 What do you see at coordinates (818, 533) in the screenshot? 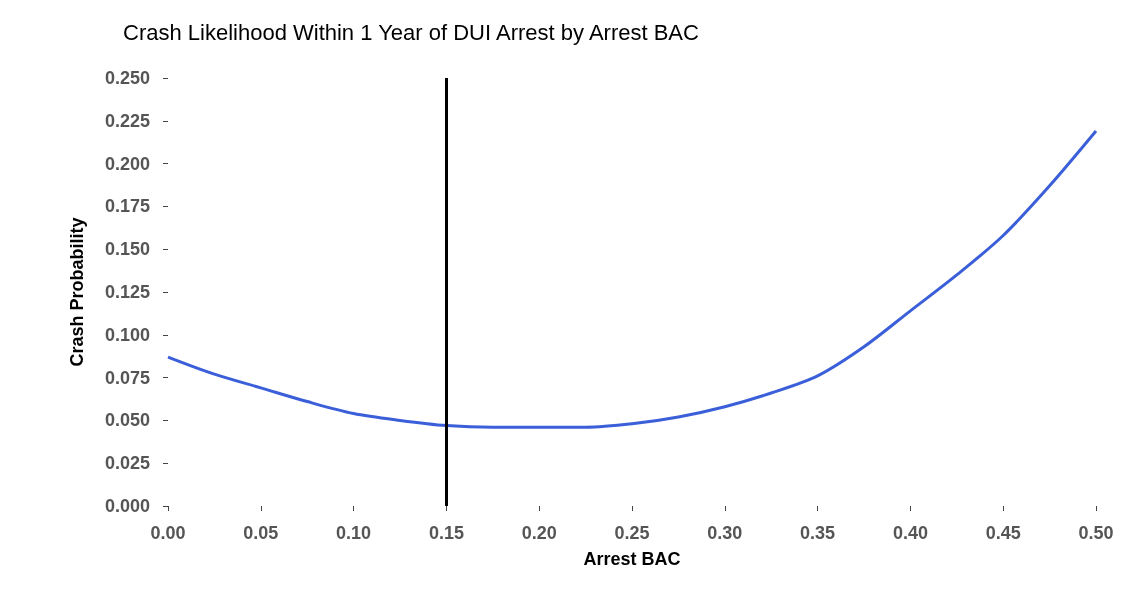
I see `x-tick-label: 0.35` at bounding box center [818, 533].